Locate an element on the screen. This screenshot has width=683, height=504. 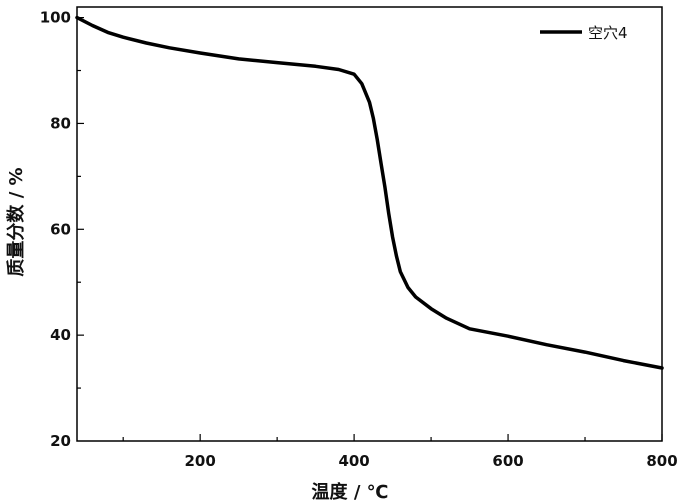
x-tick-label: 600 is located at coordinates (507, 461).